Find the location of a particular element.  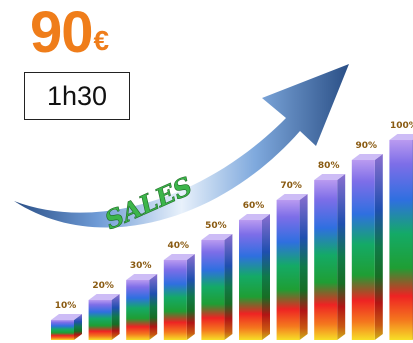

bar-2: 20% is located at coordinates (104, 310).